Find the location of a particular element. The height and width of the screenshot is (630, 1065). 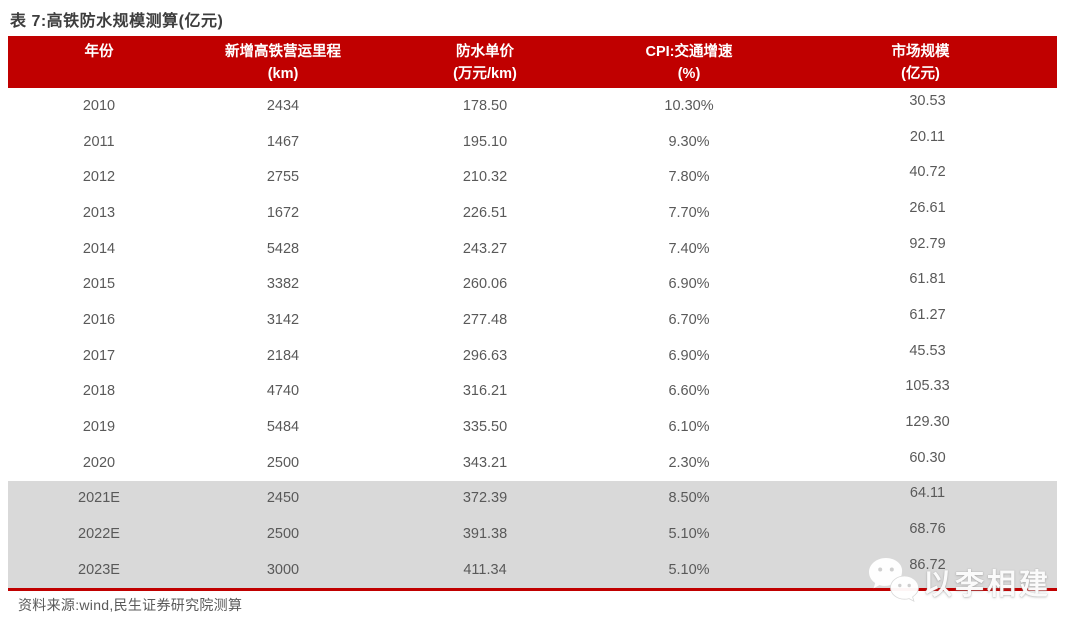

cell-new-mileage: 3382 is located at coordinates (283, 284).